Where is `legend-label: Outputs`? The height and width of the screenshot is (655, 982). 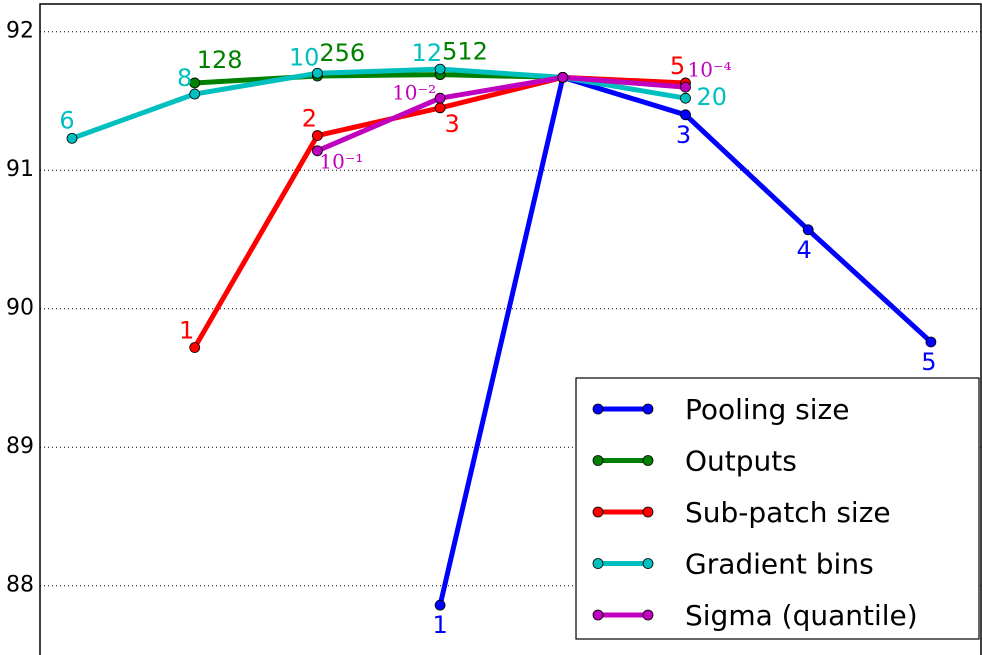 legend-label: Outputs is located at coordinates (741, 461).